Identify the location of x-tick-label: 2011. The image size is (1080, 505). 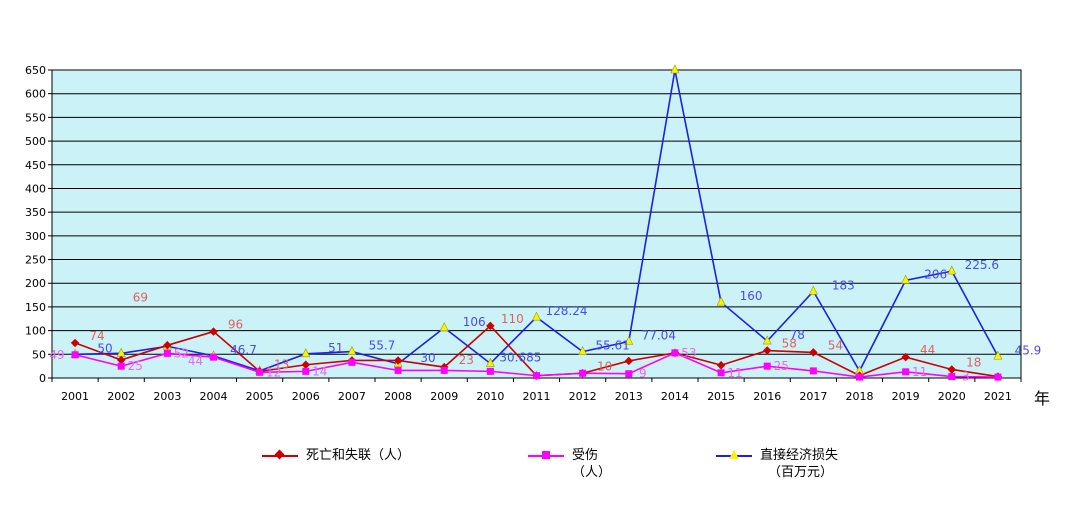
(537, 396).